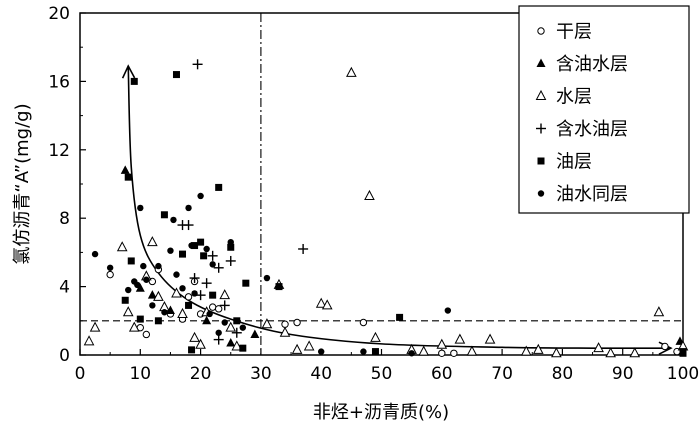 Image resolution: width=700 pixels, height=431 pixels. Describe the element at coordinates (64, 288) in the screenshot. I see `y-tick-label: 4` at that location.